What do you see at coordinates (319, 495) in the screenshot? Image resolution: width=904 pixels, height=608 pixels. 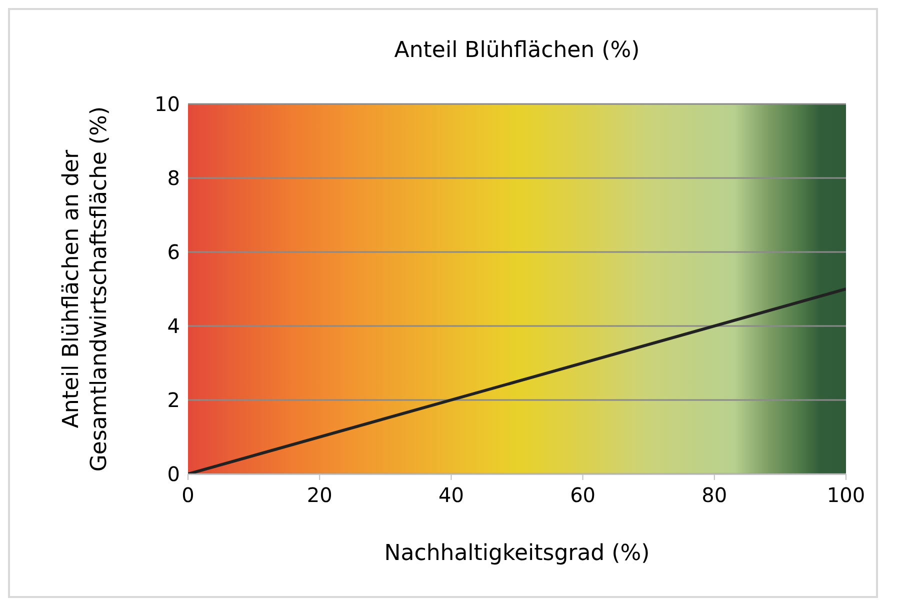 I see `x-tick-label: 20` at bounding box center [319, 495].